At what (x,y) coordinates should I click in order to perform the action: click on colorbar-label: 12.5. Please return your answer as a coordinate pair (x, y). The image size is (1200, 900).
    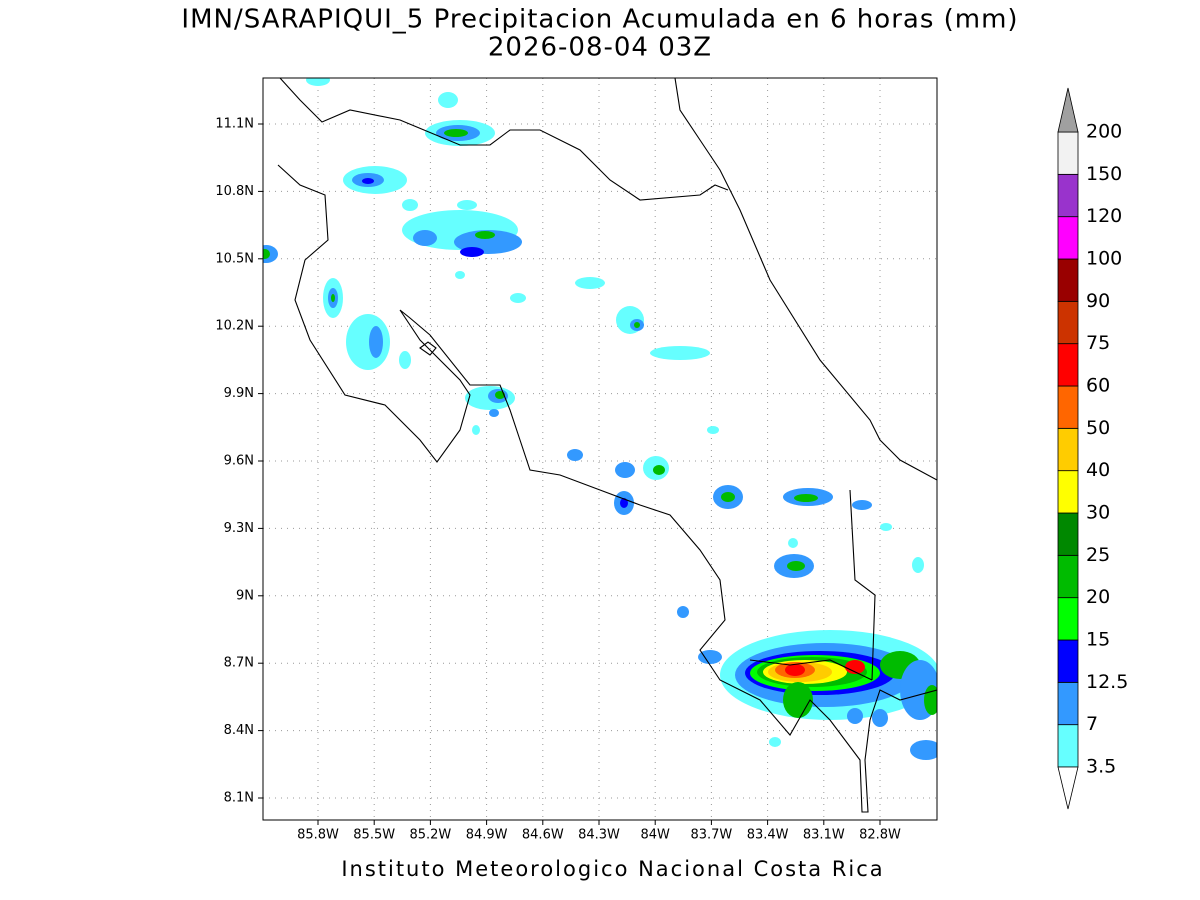
    Looking at the image, I should click on (1107, 682).